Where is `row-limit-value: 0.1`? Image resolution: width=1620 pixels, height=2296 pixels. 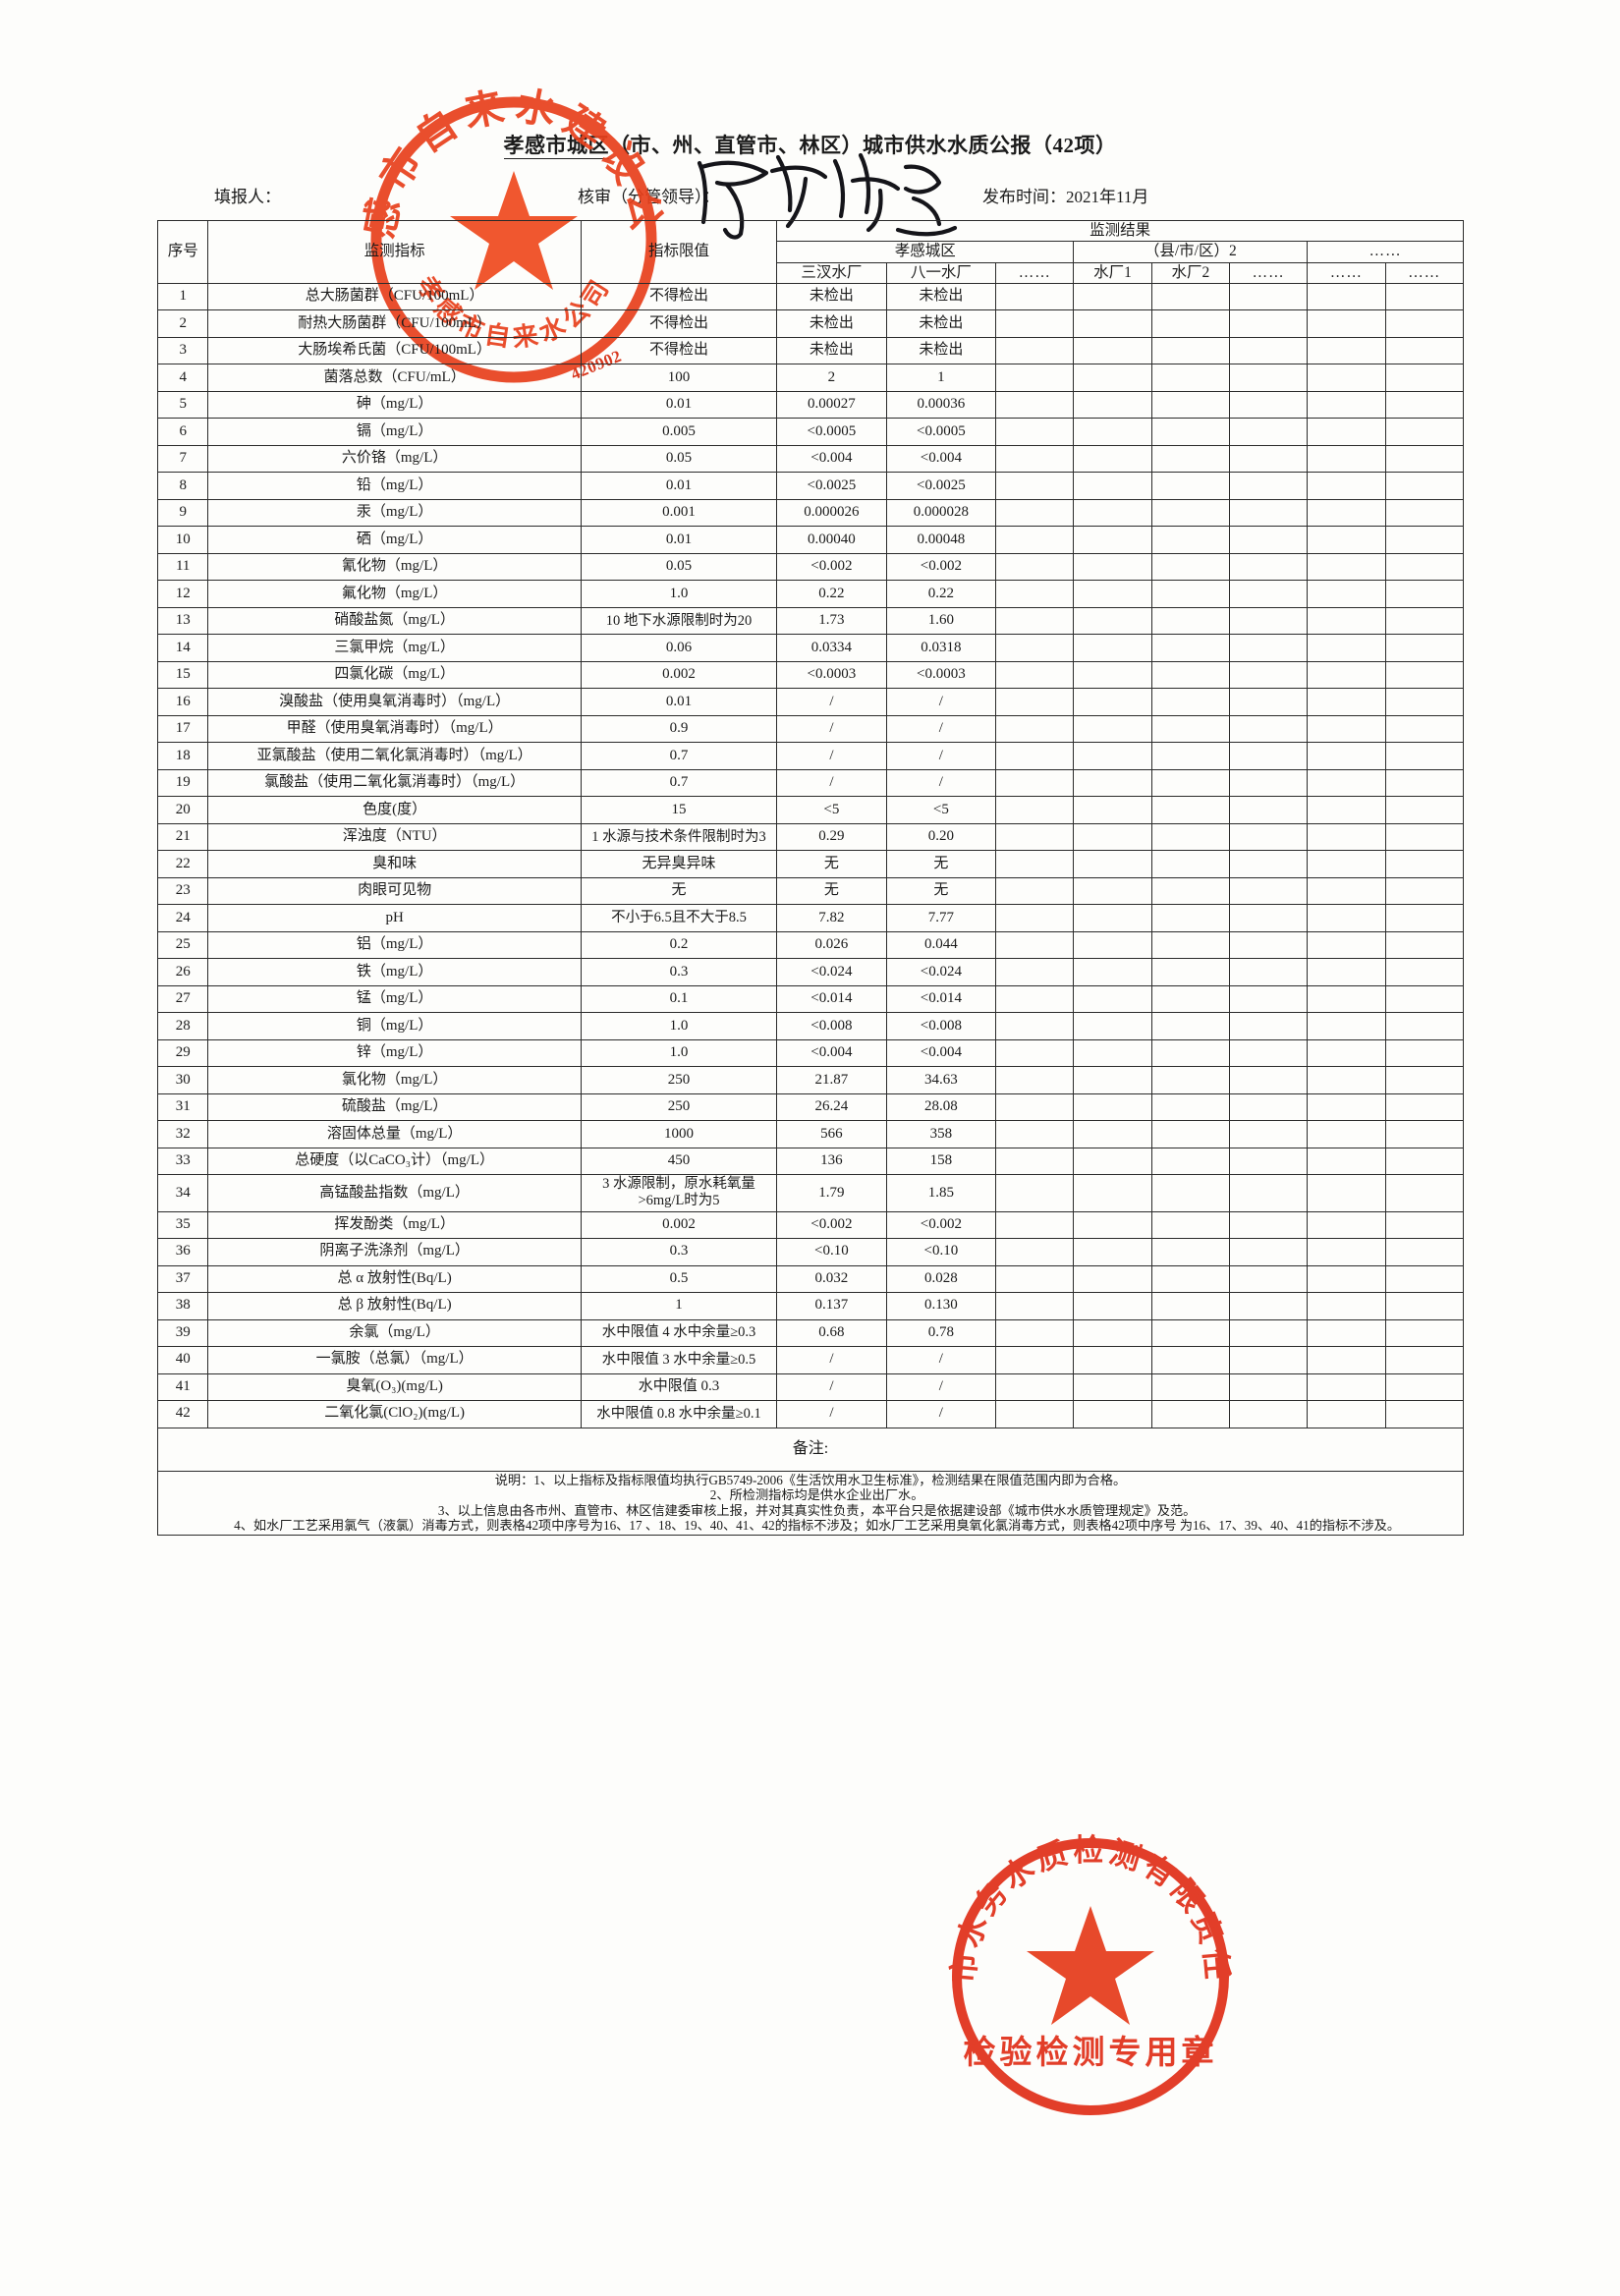
row-limit-value: 0.1 is located at coordinates (679, 999).